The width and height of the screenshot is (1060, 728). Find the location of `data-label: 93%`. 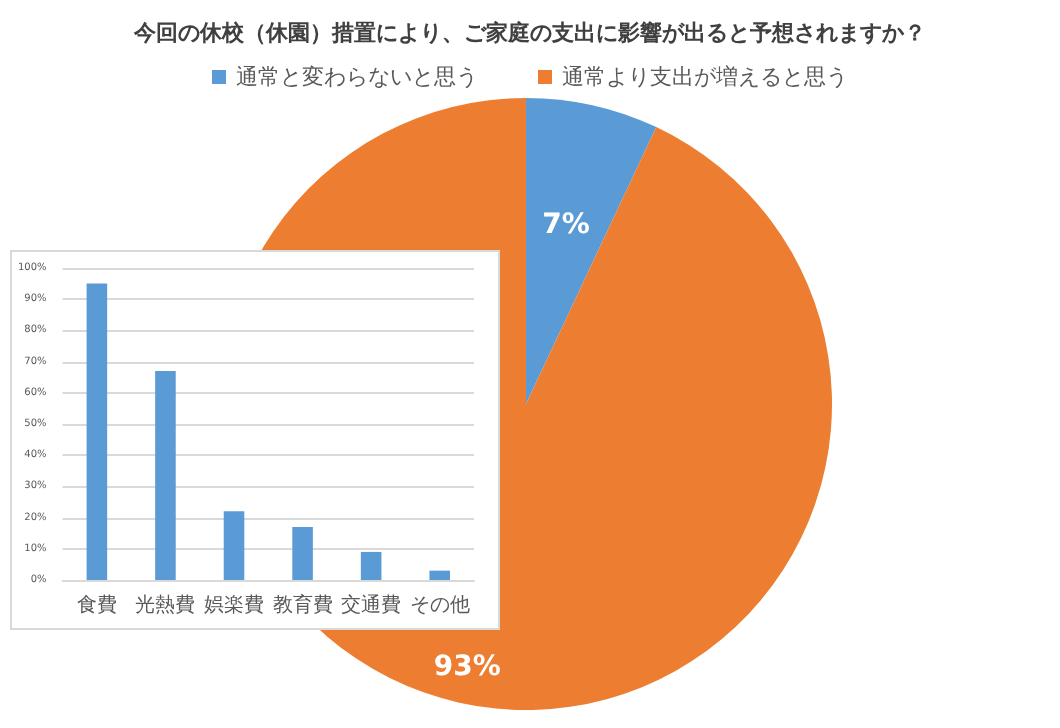

data-label: 93% is located at coordinates (467, 666).